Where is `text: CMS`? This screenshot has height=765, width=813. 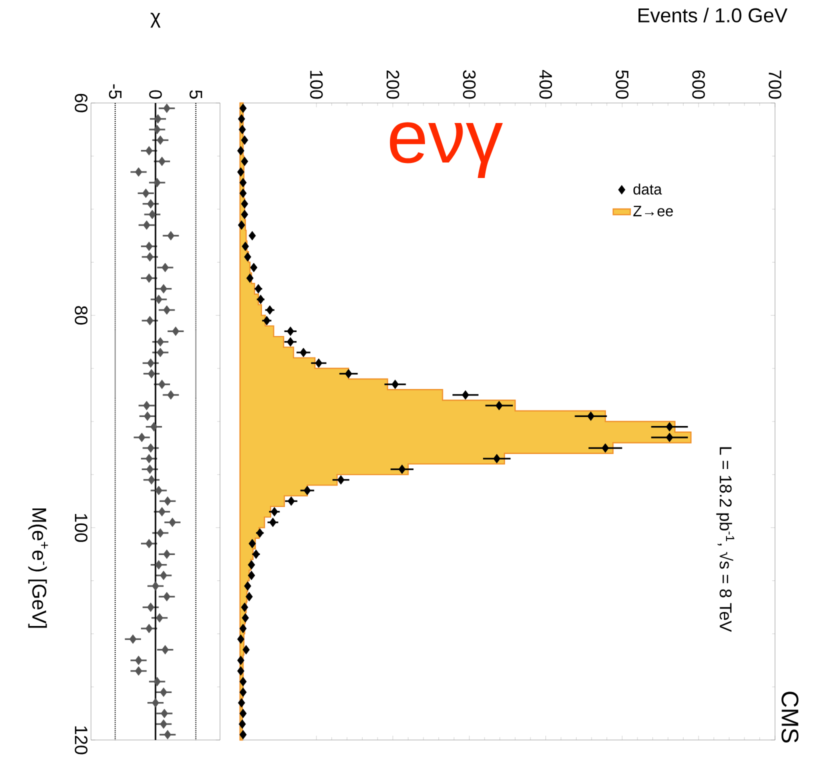 text: CMS is located at coordinates (790, 717).